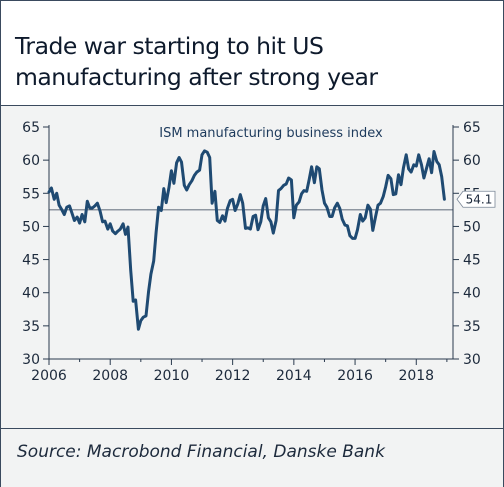  Describe the element at coordinates (172, 376) in the screenshot. I see `x-tick-label: 2010` at that location.